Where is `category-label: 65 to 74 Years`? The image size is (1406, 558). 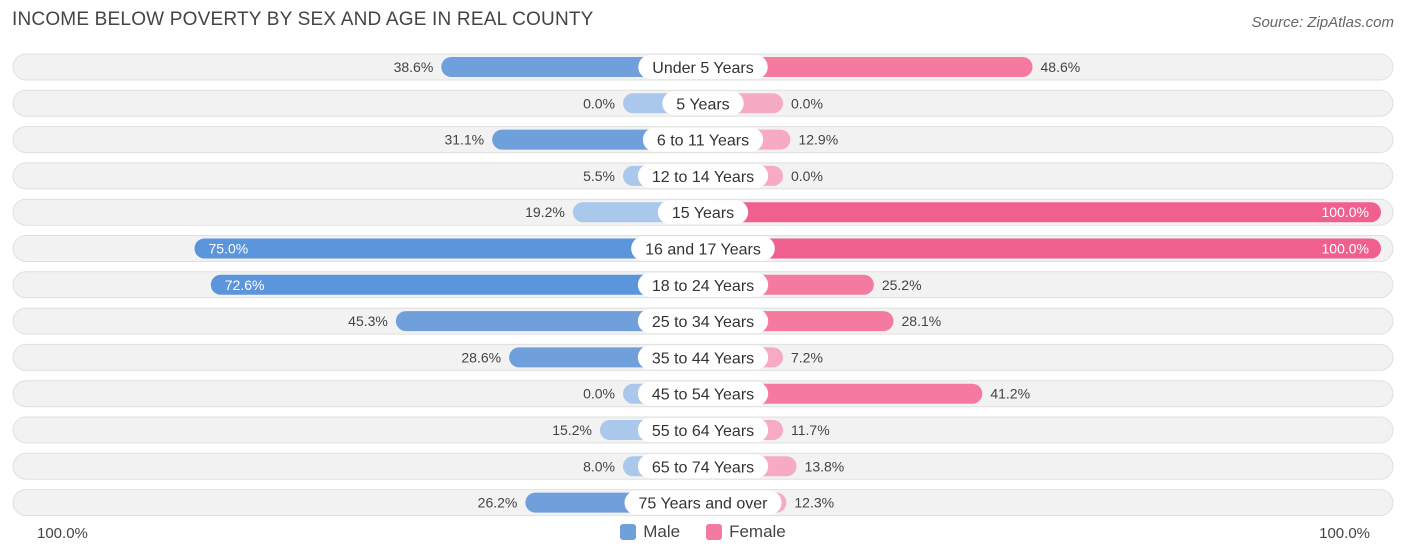
category-label: 65 to 74 Years is located at coordinates (703, 467).